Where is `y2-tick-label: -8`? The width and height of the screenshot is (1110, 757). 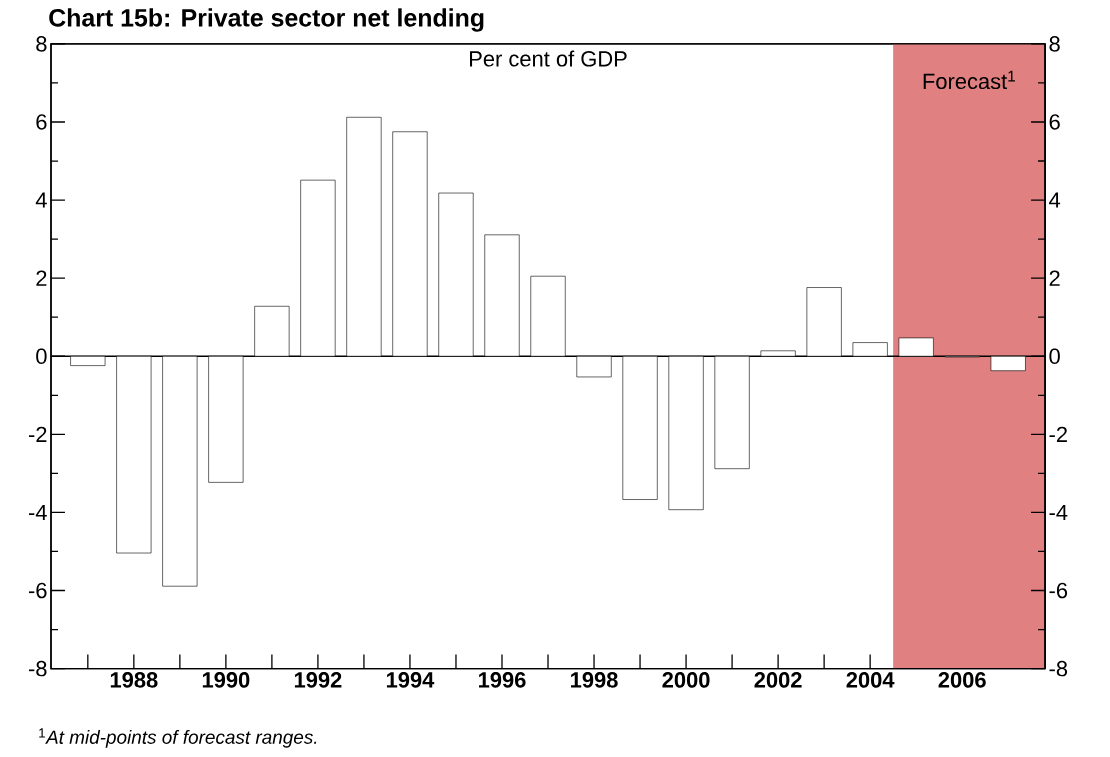 y2-tick-label: -8 is located at coordinates (1058, 668).